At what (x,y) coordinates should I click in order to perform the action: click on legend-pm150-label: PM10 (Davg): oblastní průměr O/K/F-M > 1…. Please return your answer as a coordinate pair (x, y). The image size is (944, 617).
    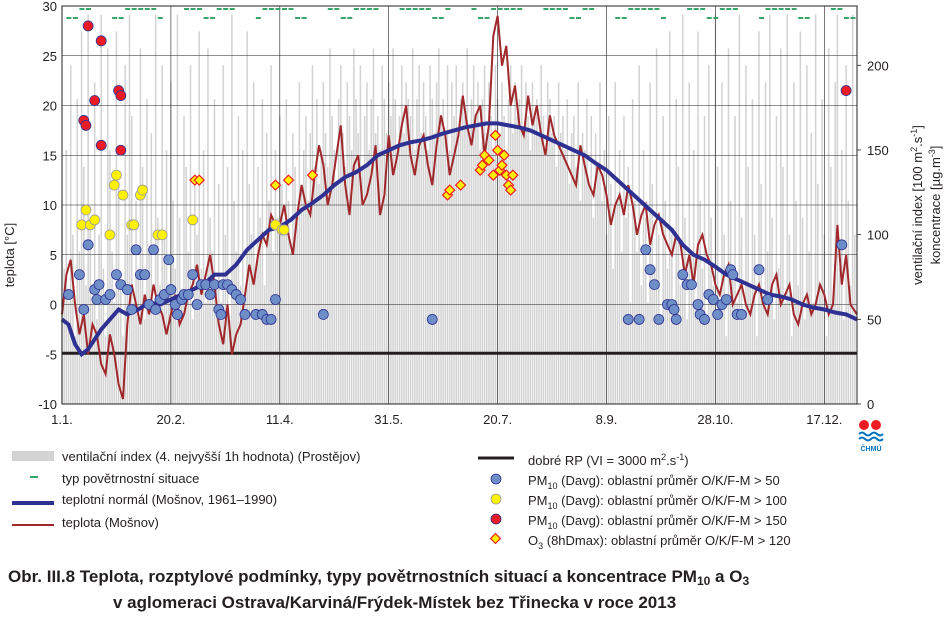
    Looking at the image, I should click on (657, 522).